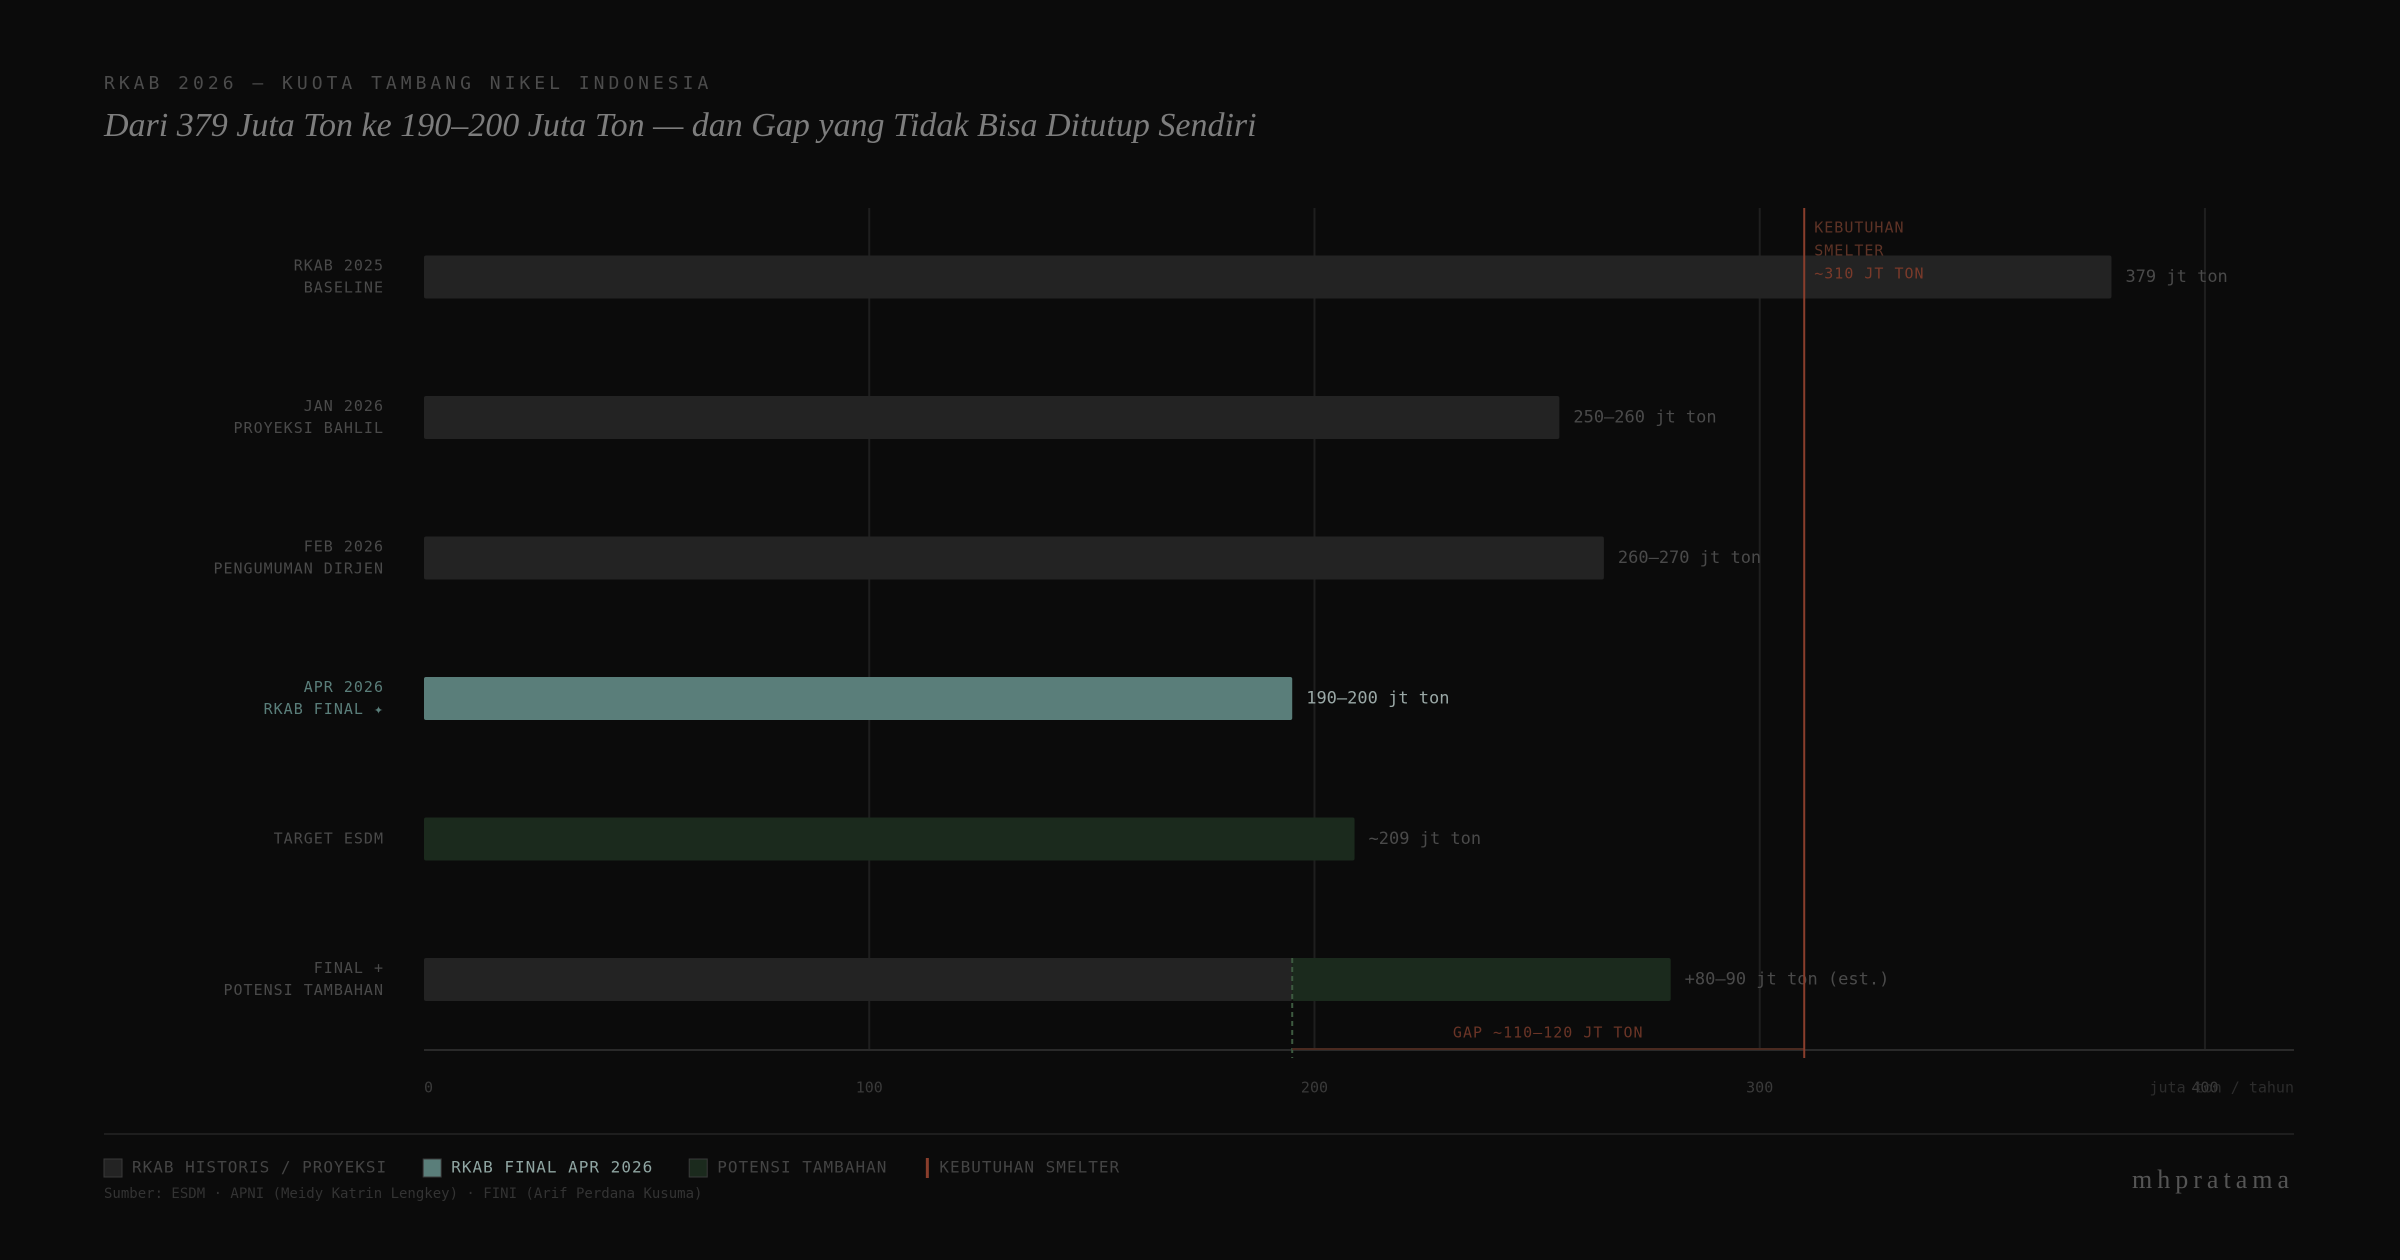 The height and width of the screenshot is (1260, 2400). What do you see at coordinates (1377, 699) in the screenshot?
I see `value-label: 190–200 jt ton` at bounding box center [1377, 699].